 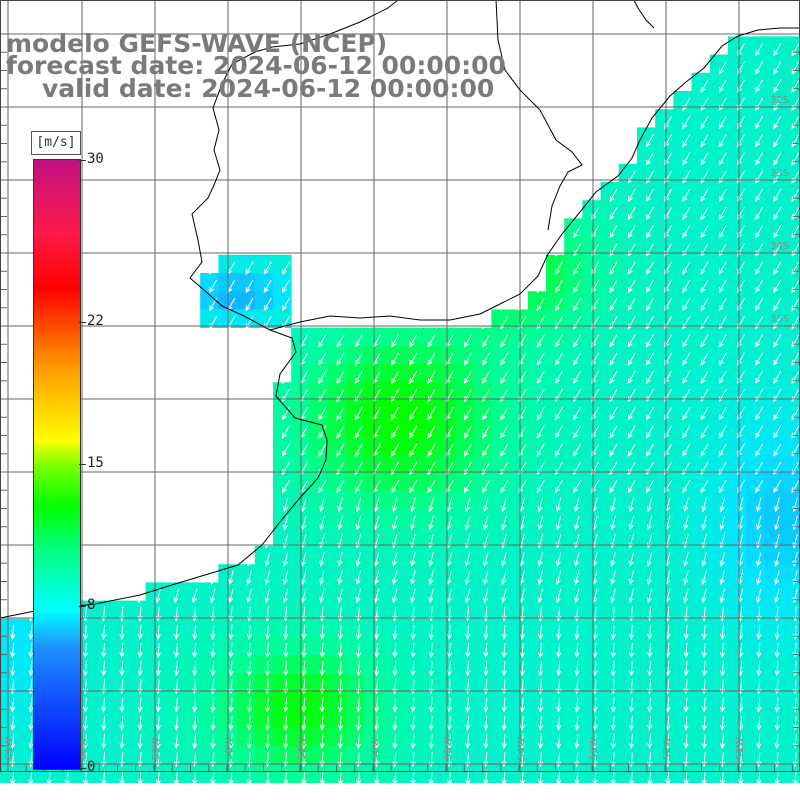 What do you see at coordinates (197, 43) in the screenshot?
I see `title-model: modelo GEFS-WAVE (NCEP)` at bounding box center [197, 43].